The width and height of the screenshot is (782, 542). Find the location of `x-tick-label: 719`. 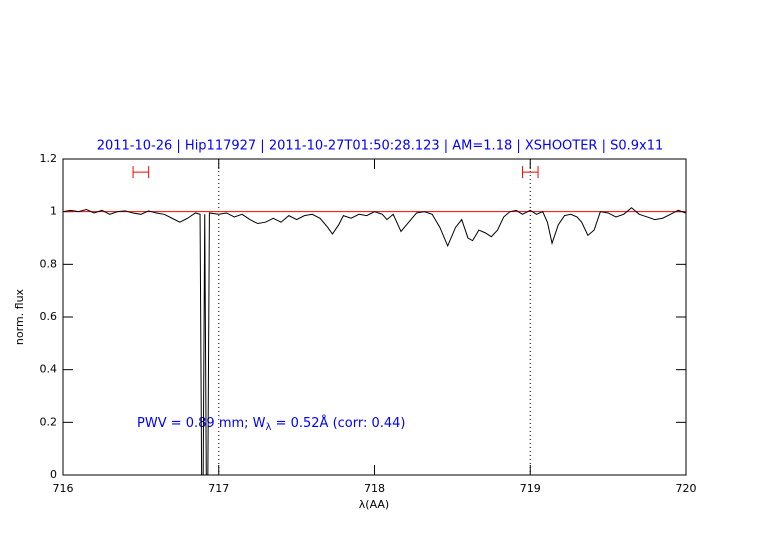

x-tick-label: 719 is located at coordinates (530, 488).